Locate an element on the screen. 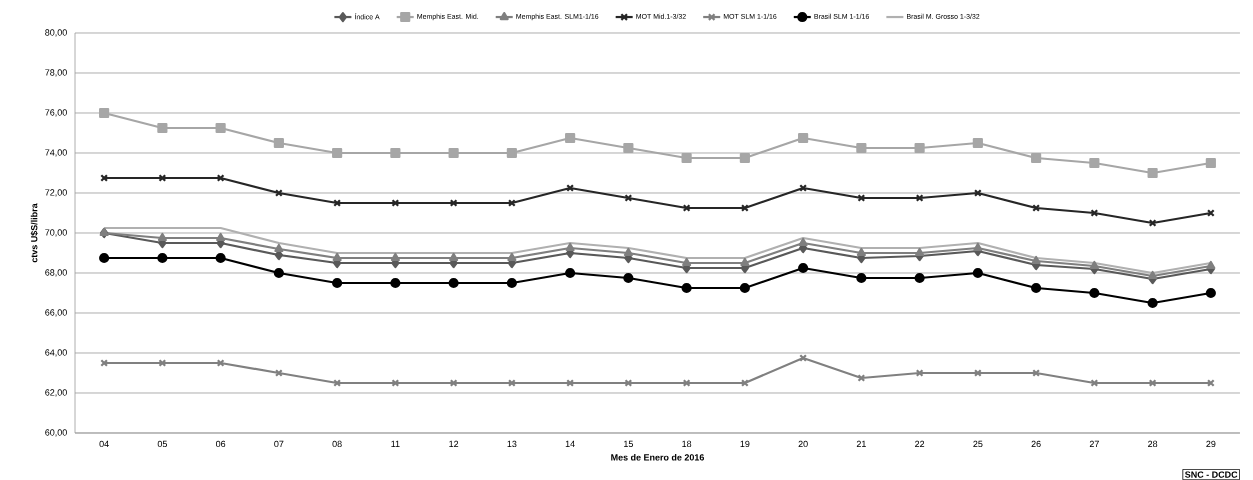 This screenshot has height=480, width=1253. x-axis-title: Mes de Enero de 2016 is located at coordinates (657, 457).